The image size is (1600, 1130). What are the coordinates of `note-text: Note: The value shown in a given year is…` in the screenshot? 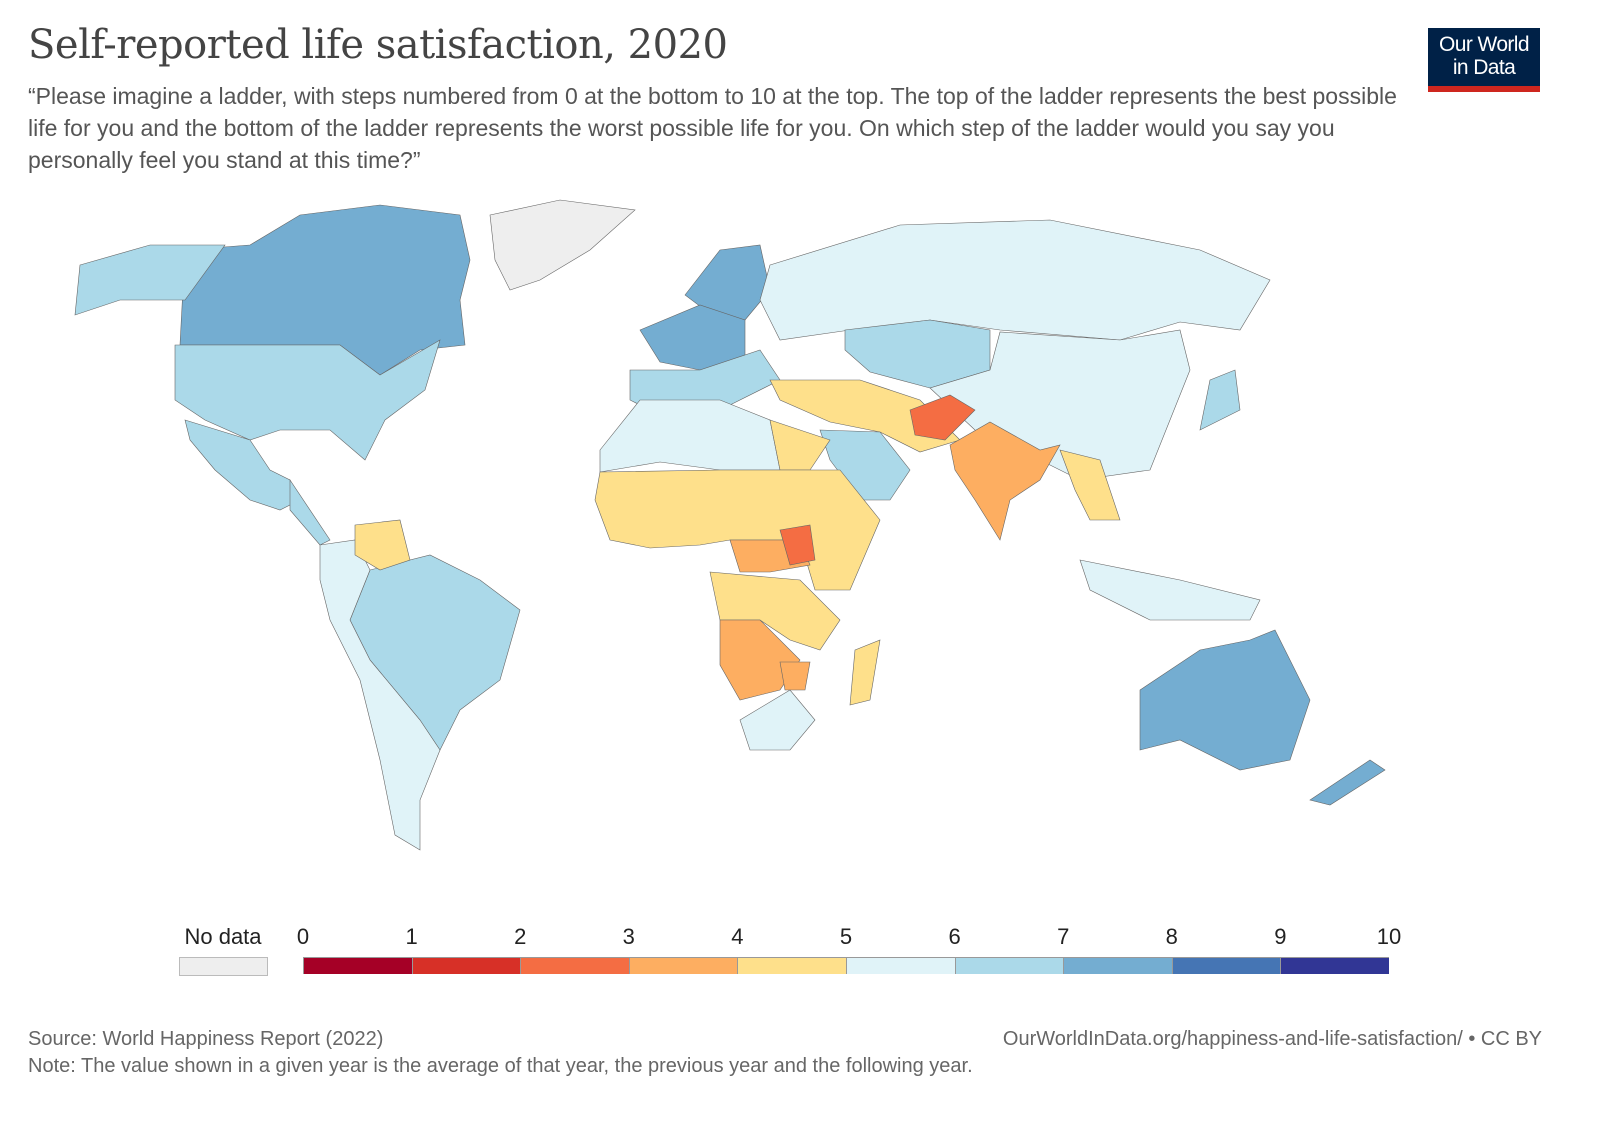 It's located at (500, 1066).